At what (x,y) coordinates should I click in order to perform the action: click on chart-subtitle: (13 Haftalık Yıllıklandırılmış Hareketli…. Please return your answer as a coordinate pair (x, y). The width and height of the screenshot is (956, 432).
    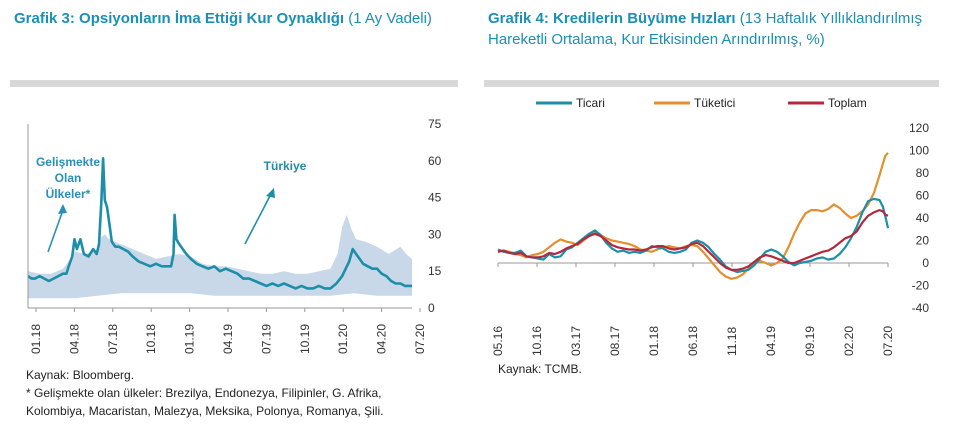
    Looking at the image, I should click on (705, 29).